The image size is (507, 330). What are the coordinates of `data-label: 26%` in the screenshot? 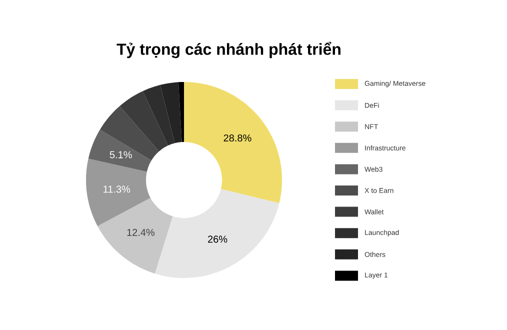 It's located at (218, 239).